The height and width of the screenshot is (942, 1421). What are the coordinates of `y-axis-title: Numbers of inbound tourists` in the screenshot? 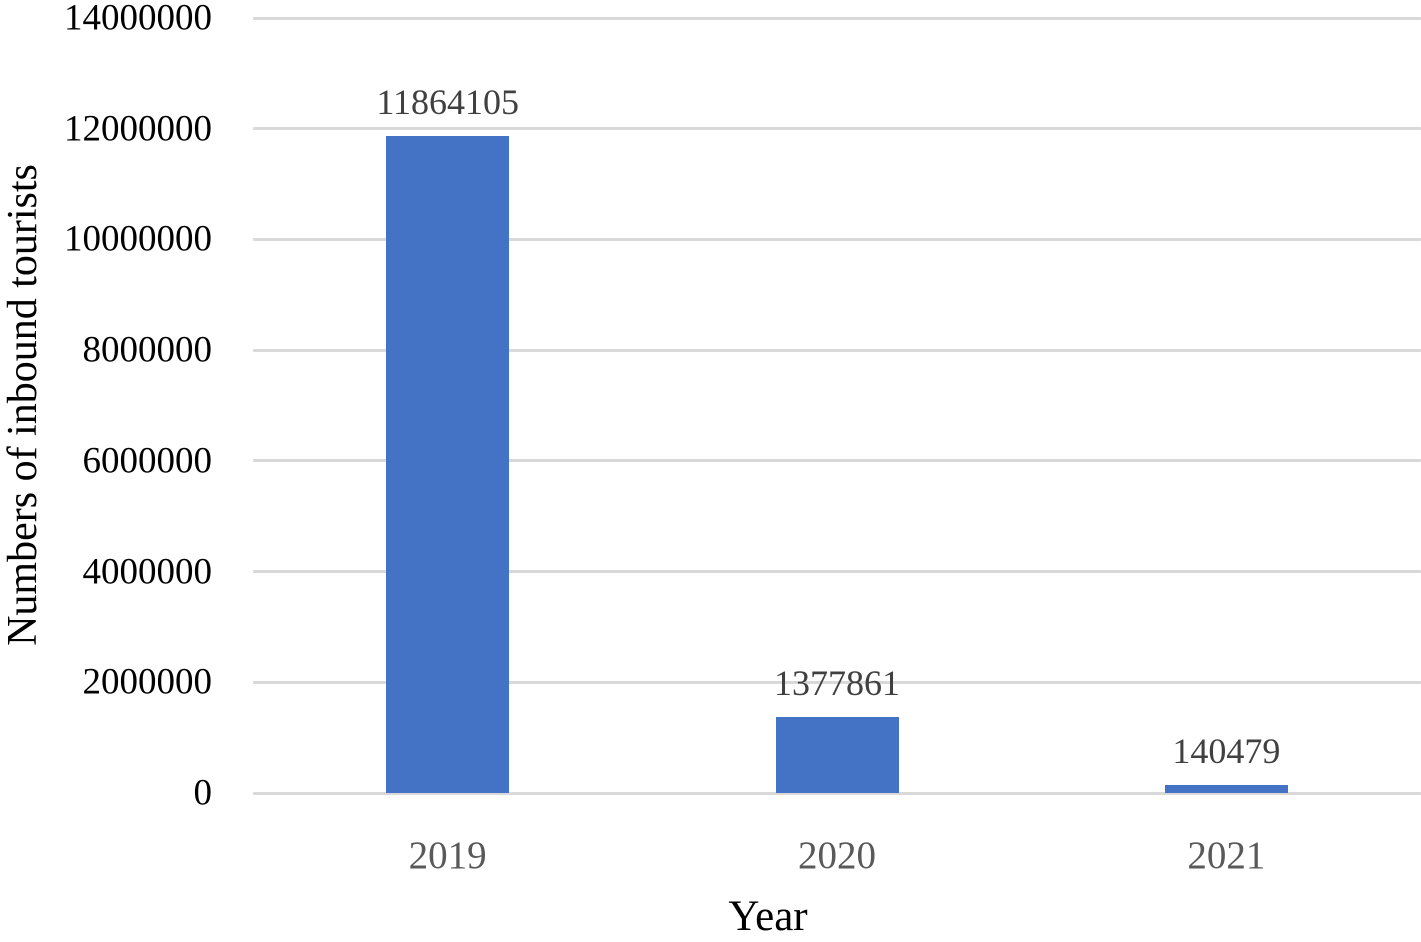 It's located at (23, 405).